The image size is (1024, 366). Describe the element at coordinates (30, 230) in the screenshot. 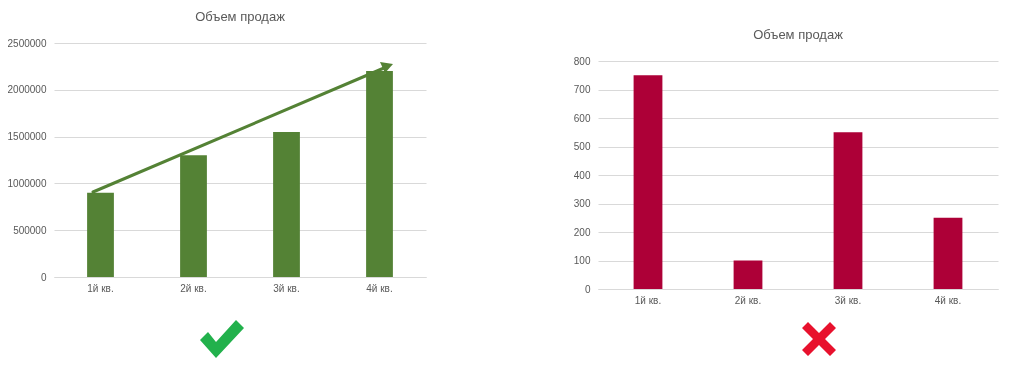

I see `y-tick-label: 500000` at that location.